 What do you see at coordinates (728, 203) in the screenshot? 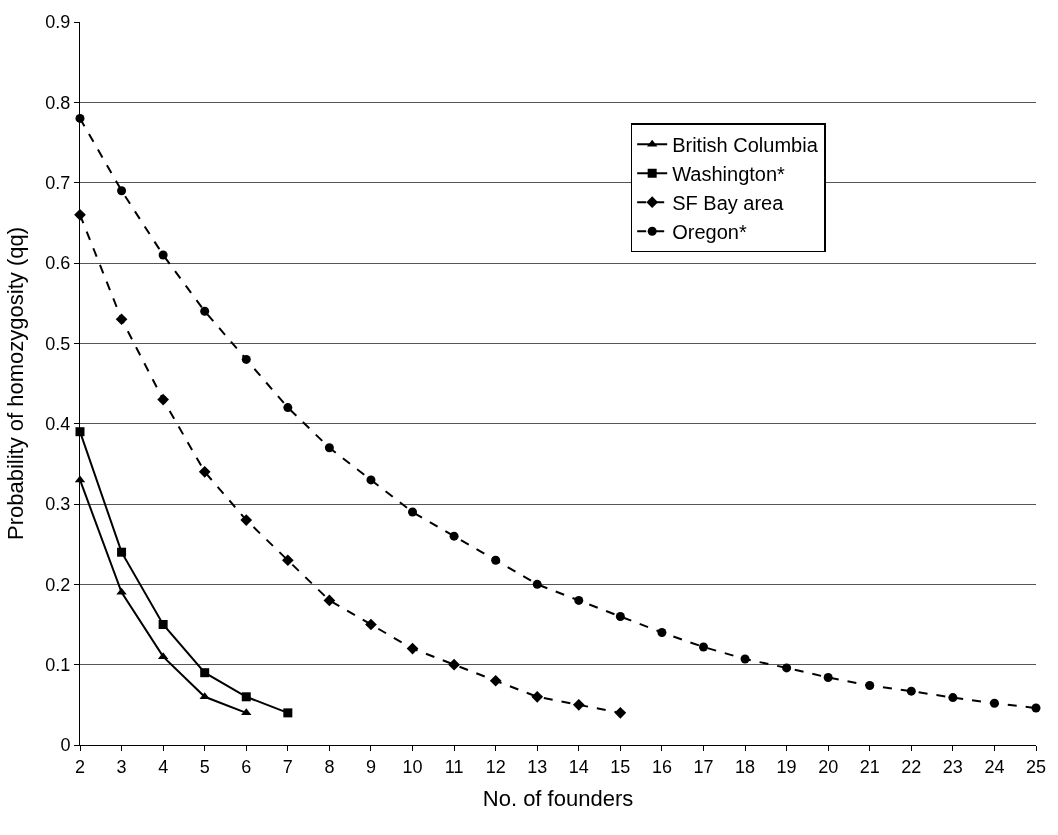
I see `legend-label: SF Bay area` at bounding box center [728, 203].